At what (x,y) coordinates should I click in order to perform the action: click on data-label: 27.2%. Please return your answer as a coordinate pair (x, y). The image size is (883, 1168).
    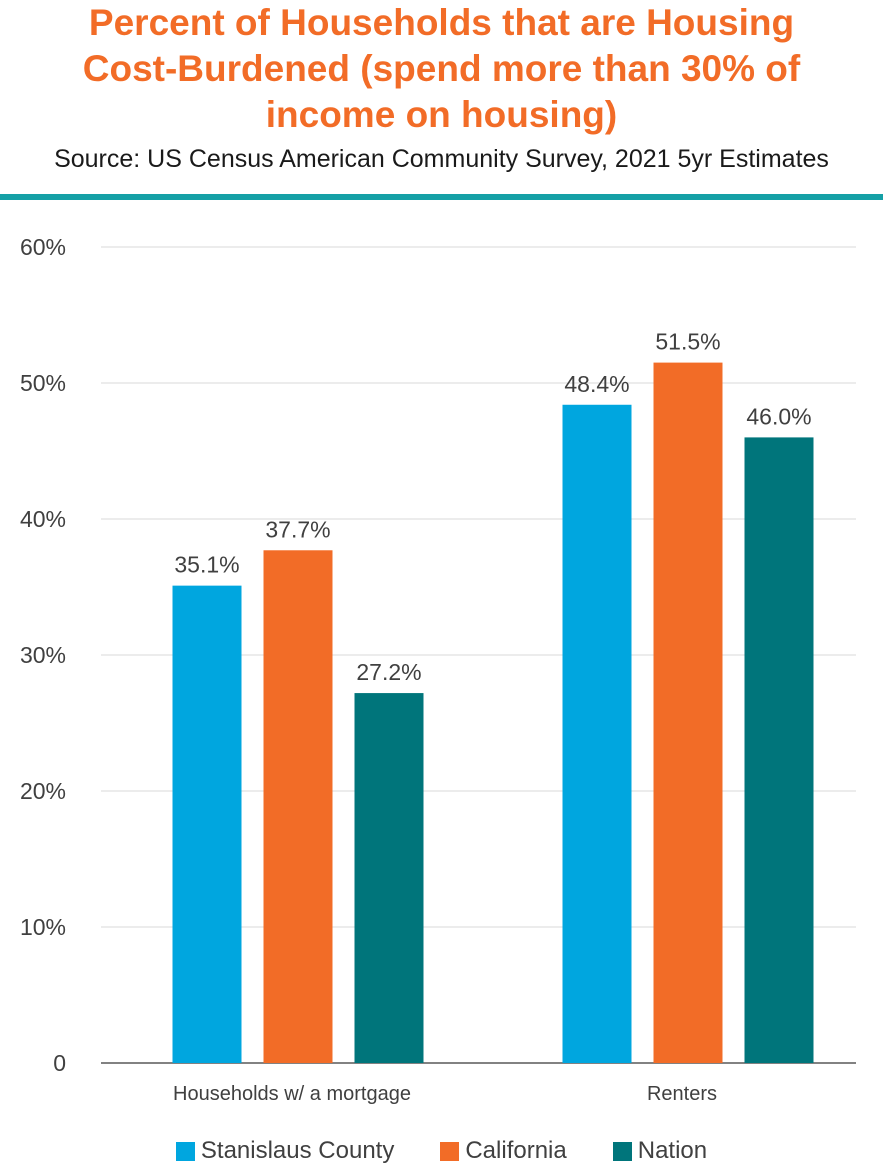
    Looking at the image, I should click on (388, 672).